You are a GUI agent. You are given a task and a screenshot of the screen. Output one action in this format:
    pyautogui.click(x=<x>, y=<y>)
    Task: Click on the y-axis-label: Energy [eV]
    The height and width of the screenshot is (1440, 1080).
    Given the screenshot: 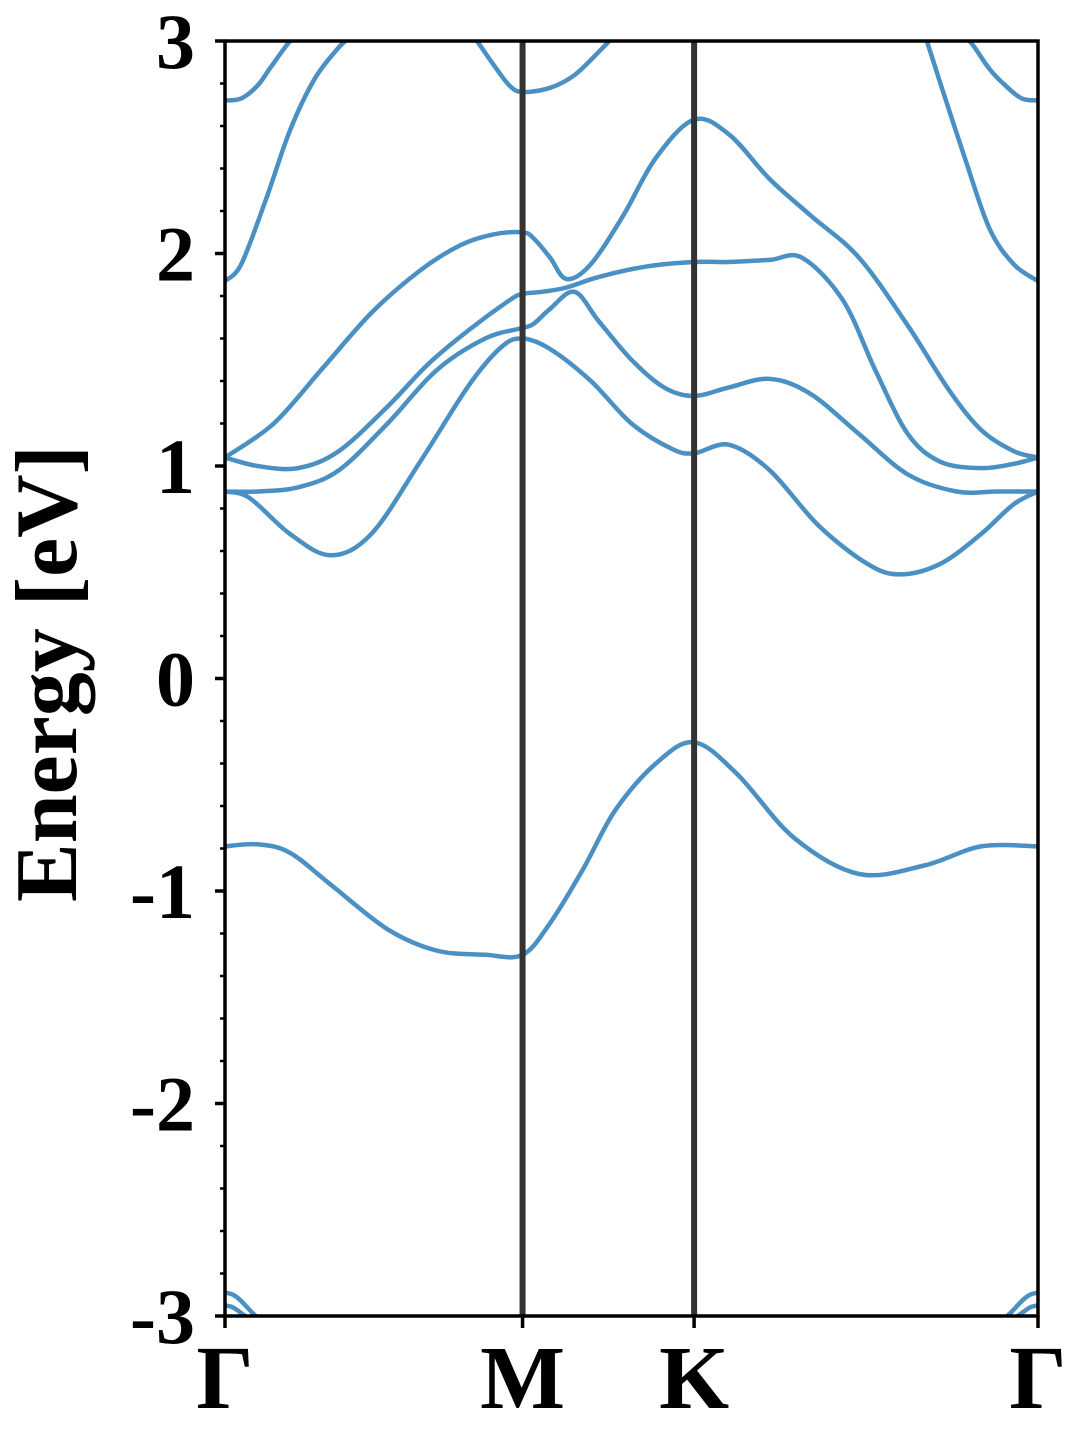 What is the action you would take?
    pyautogui.click(x=48, y=673)
    